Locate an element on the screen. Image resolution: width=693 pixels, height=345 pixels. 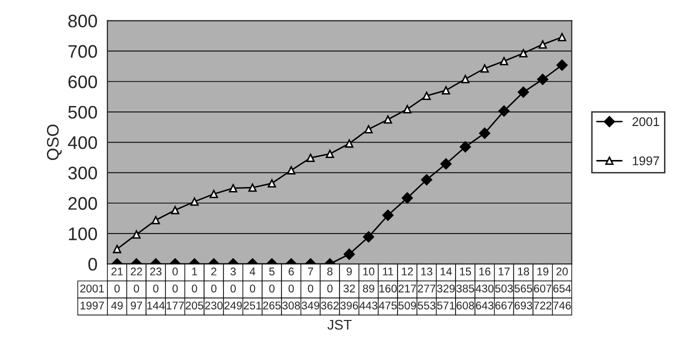
data-label: 565 is located at coordinates (523, 288).